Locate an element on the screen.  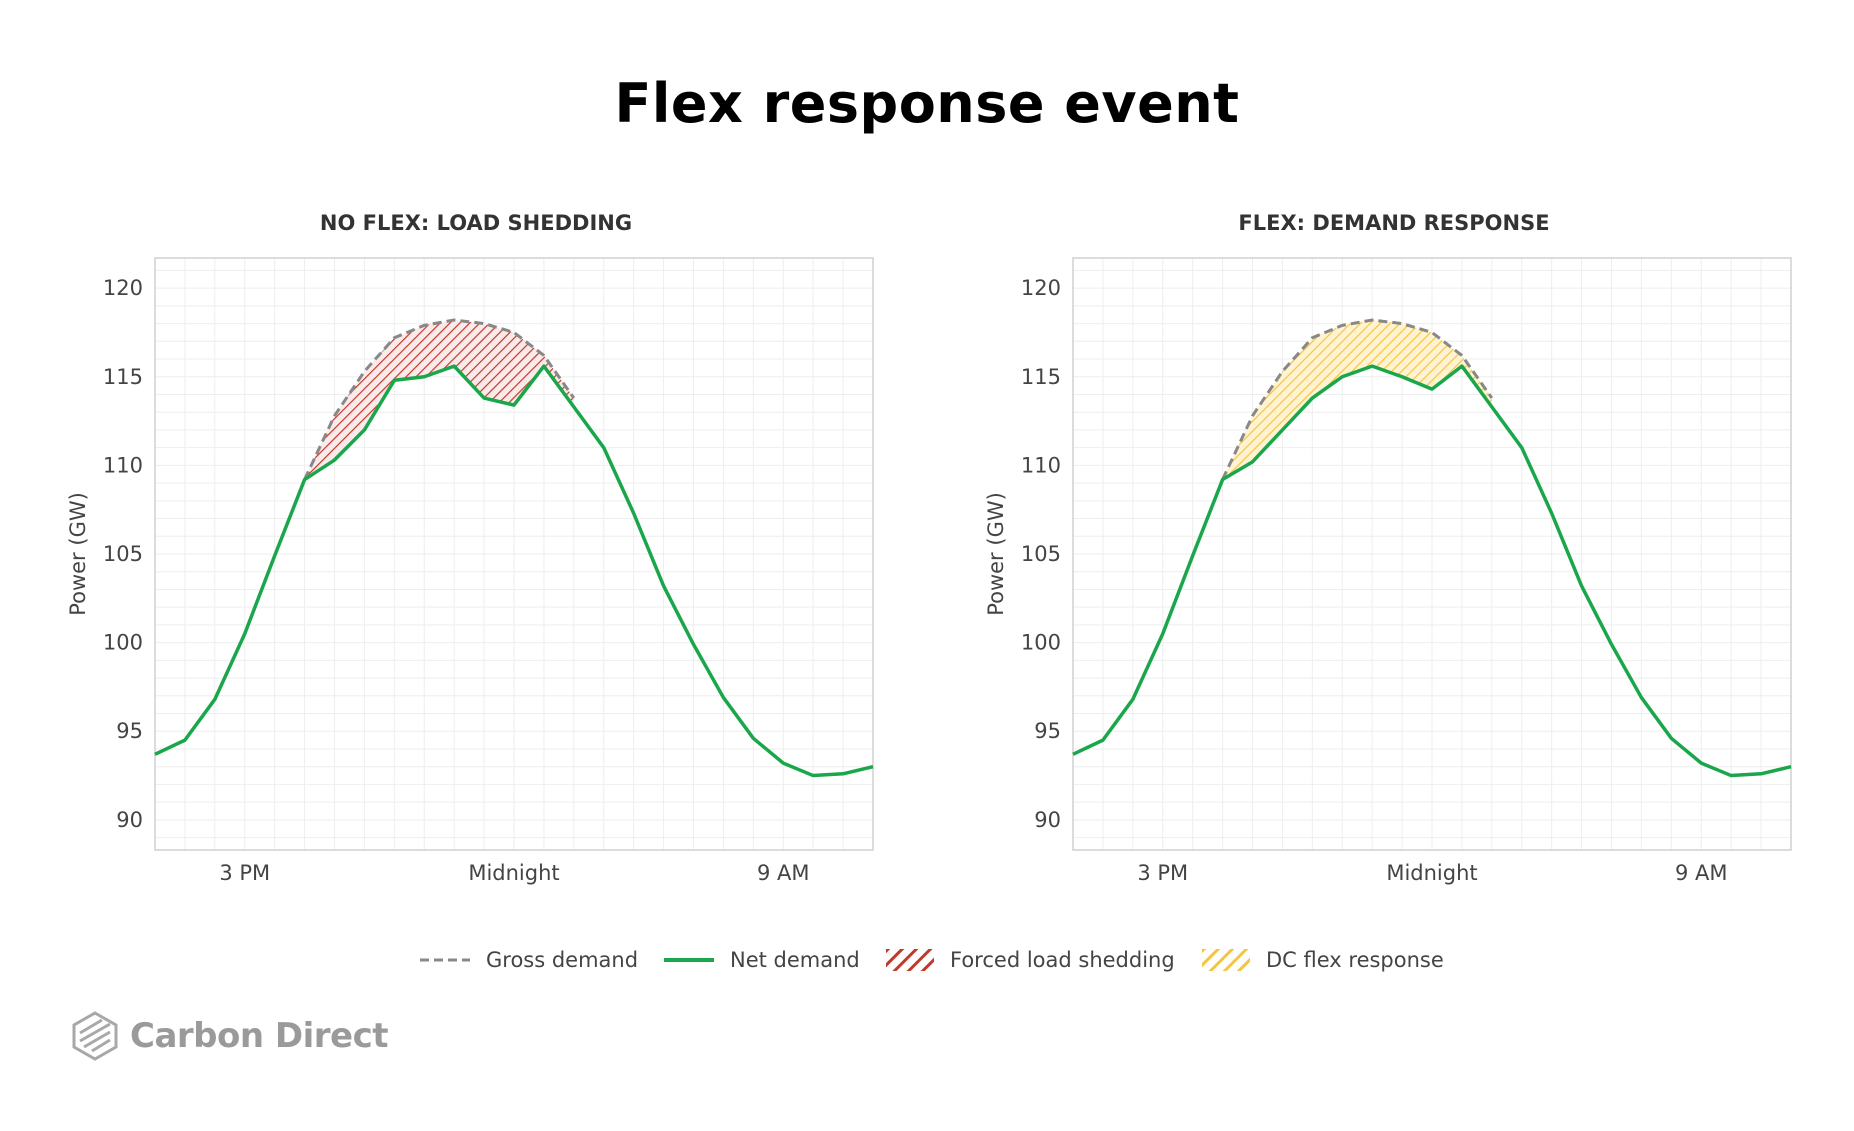
brand-name: Carbon Direct is located at coordinates (259, 1036).